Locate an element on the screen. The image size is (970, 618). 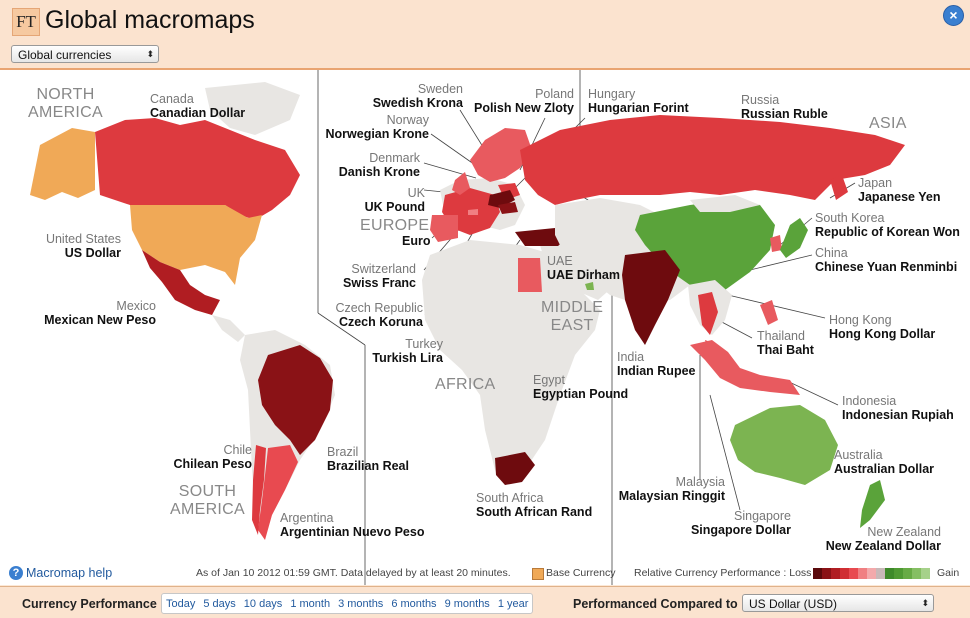
label-india: India Indian Rupee is located at coordinates (656, 364).